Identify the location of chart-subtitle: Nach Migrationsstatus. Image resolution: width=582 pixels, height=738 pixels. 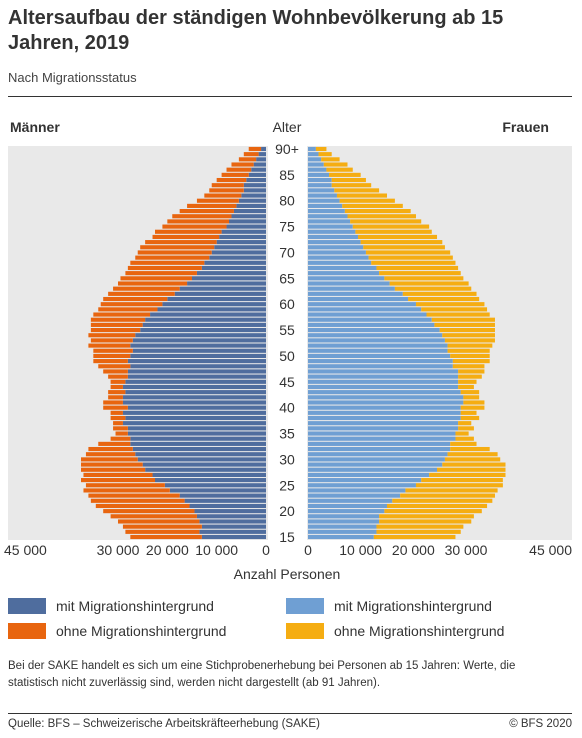
(72, 77).